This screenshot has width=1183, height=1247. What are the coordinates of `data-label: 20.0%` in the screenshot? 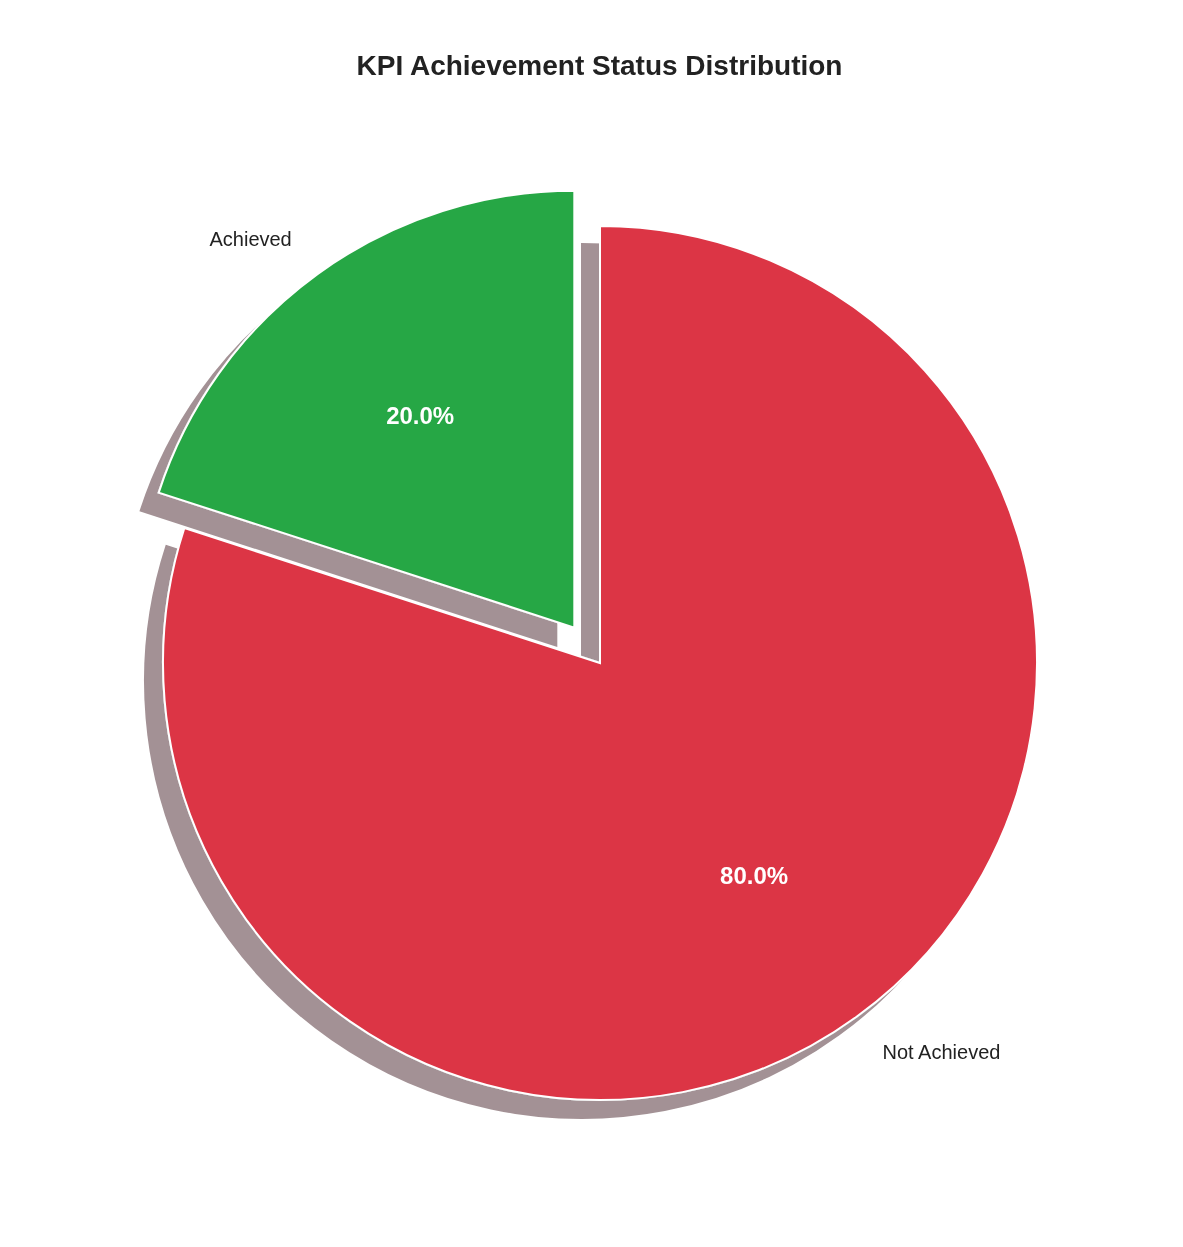 It's located at (420, 415).